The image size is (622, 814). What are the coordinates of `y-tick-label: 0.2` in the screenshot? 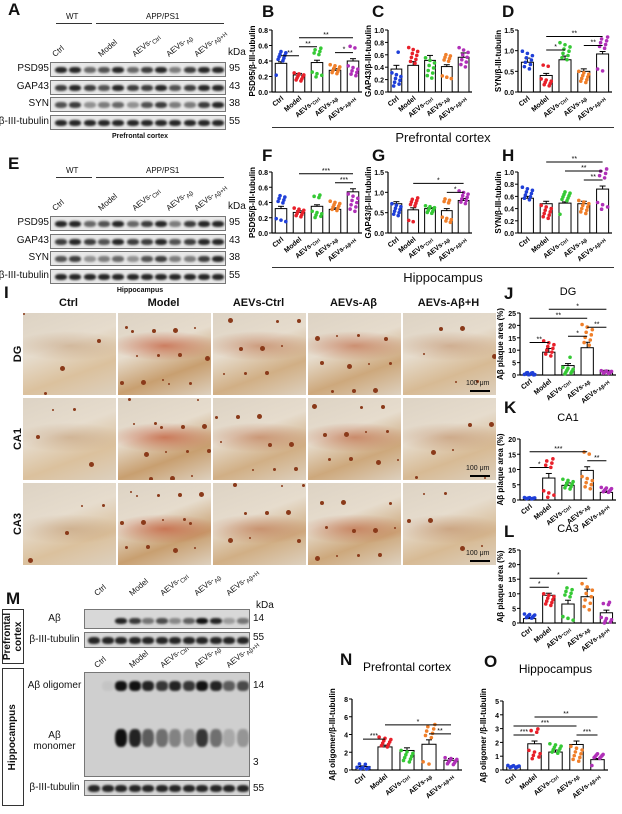 It's located at (379, 81).